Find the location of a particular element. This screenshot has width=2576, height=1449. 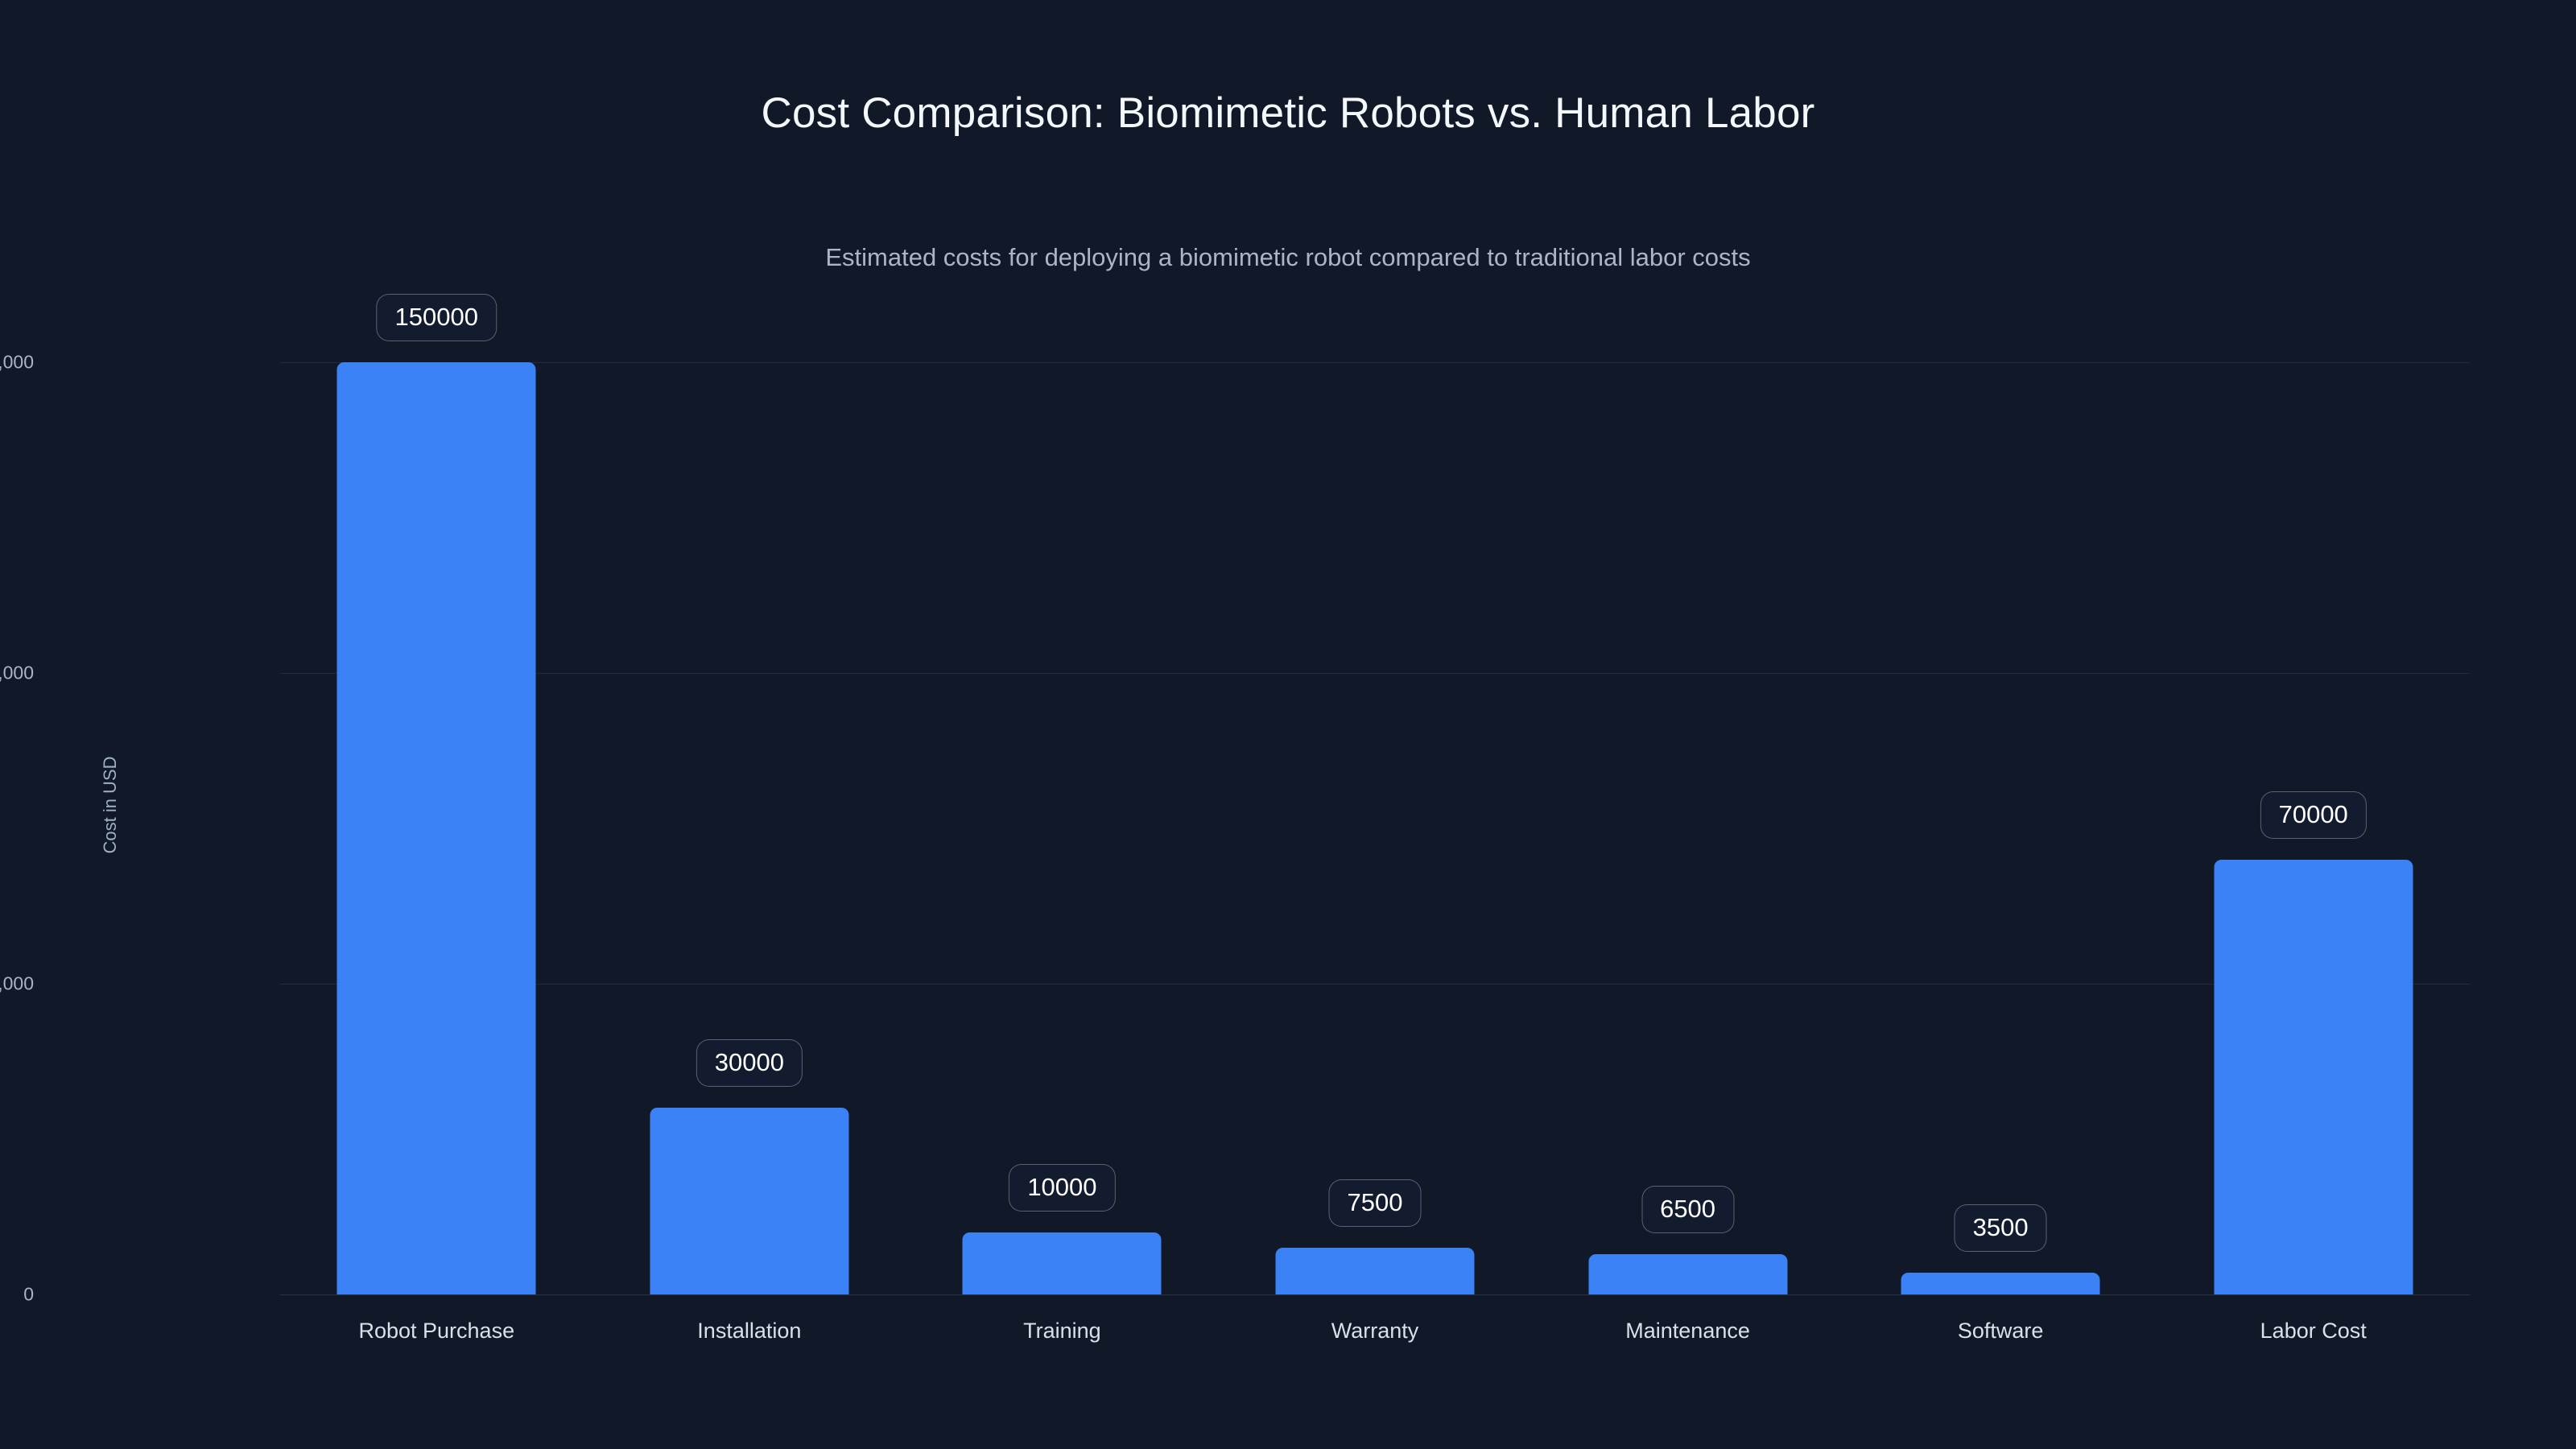

x-axis-tick-label: Warranty is located at coordinates (1375, 1331).